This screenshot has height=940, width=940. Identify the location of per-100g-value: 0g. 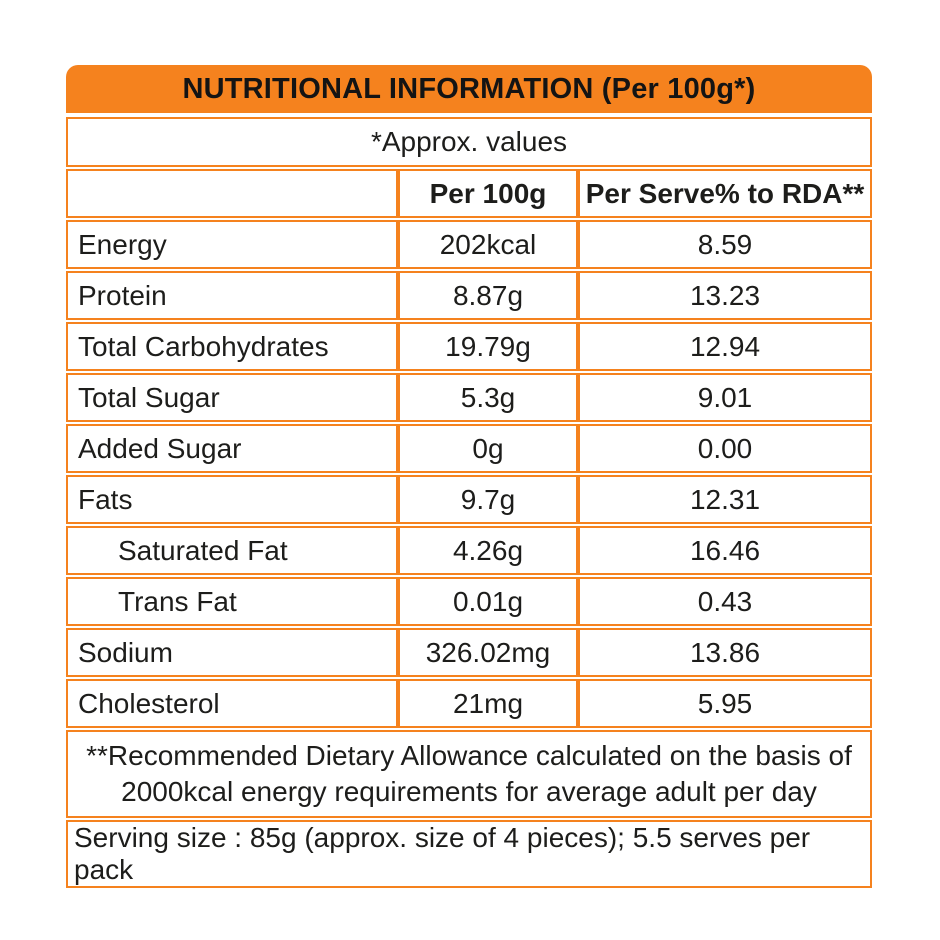
(488, 448).